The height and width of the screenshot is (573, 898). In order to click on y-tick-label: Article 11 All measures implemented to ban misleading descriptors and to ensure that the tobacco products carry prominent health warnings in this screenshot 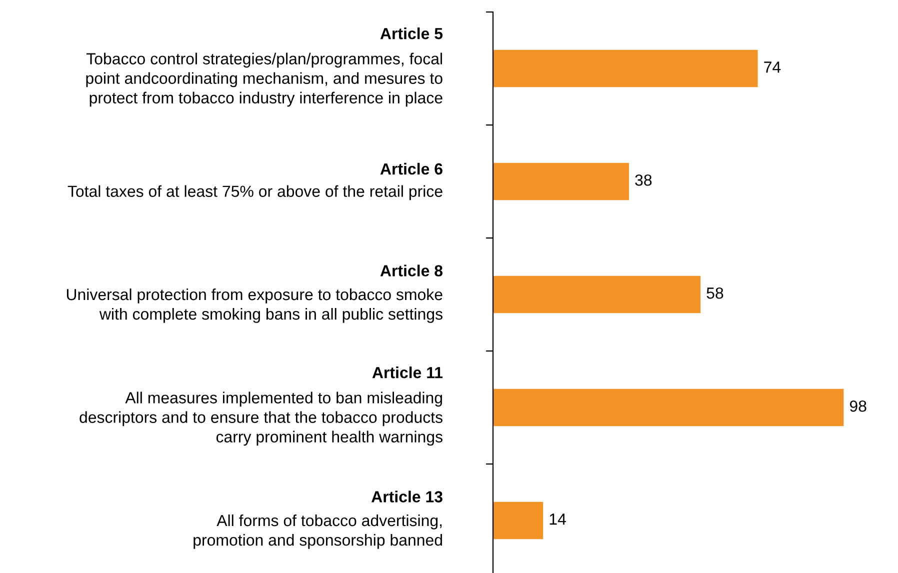, I will do `click(261, 406)`.